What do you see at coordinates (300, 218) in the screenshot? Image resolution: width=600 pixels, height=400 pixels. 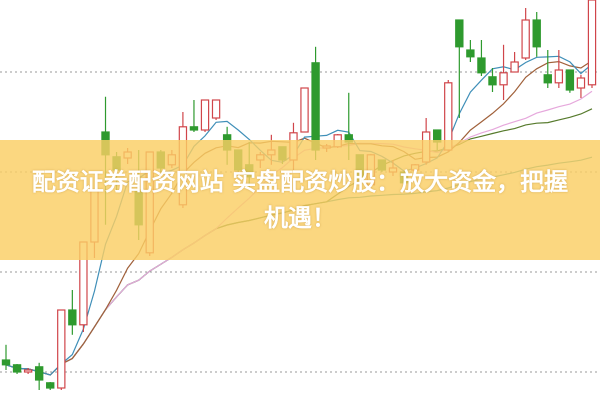 I see `banner-line-2: 机遇！` at bounding box center [300, 218].